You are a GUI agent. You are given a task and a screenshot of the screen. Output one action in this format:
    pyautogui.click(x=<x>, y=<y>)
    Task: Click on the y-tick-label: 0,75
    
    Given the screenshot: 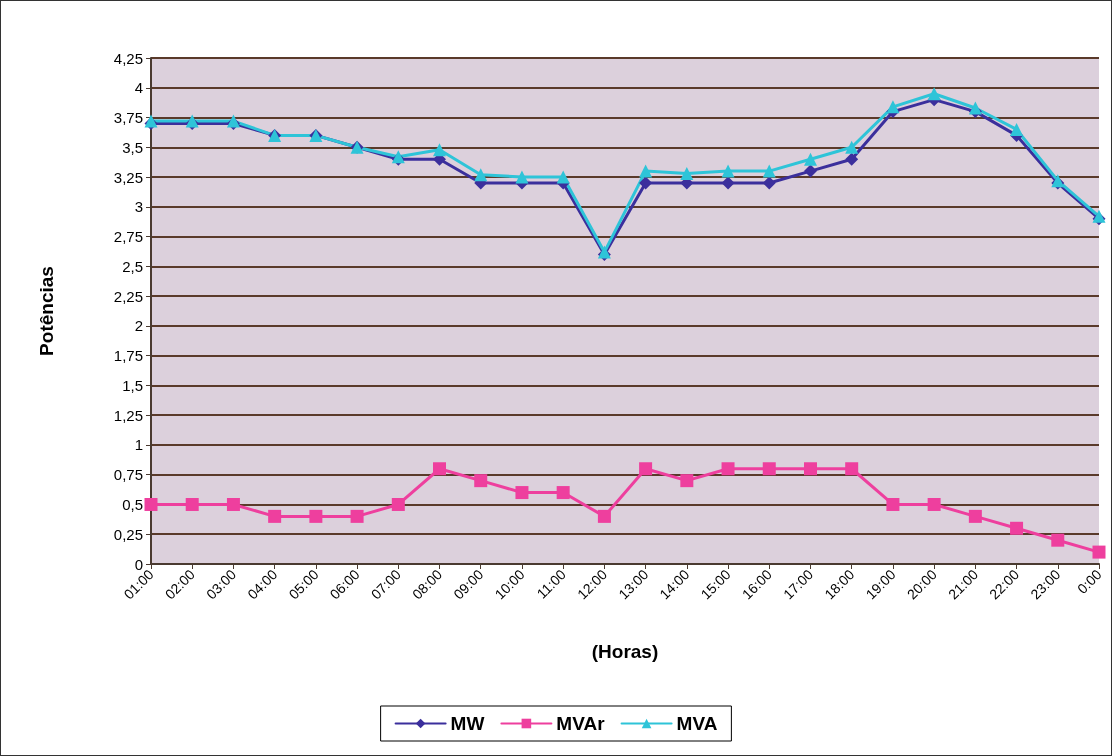 What is the action you would take?
    pyautogui.click(x=128, y=475)
    